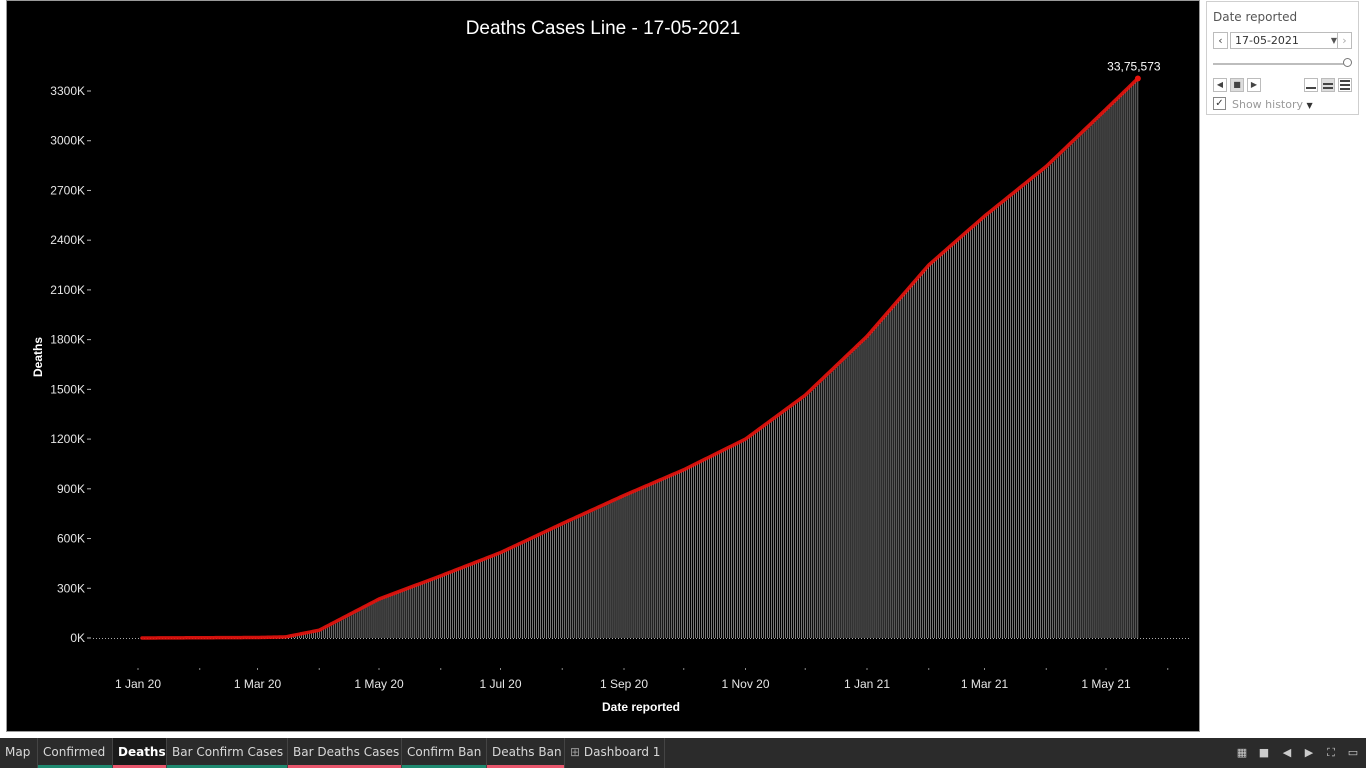 Image resolution: width=1366 pixels, height=768 pixels. Describe the element at coordinates (641, 707) in the screenshot. I see `x-axis-label: Date reported` at that location.